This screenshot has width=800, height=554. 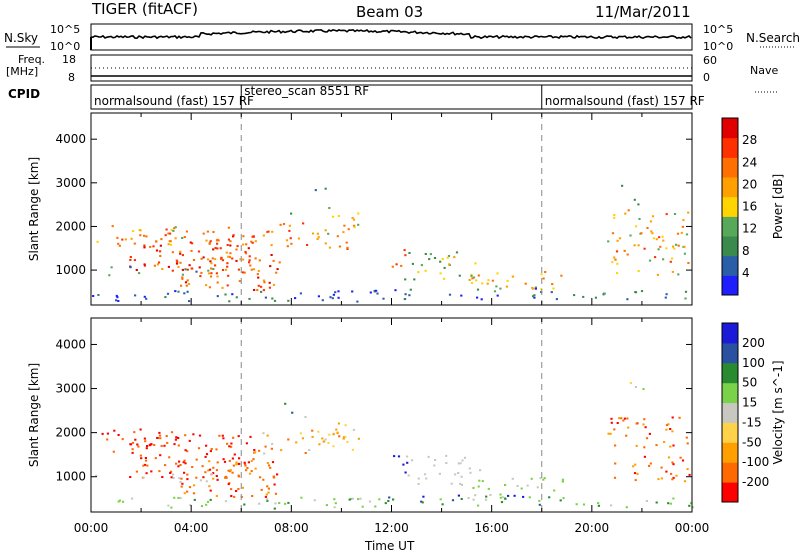 I want to click on freq-hi-tick: 18, so click(x=69, y=59).